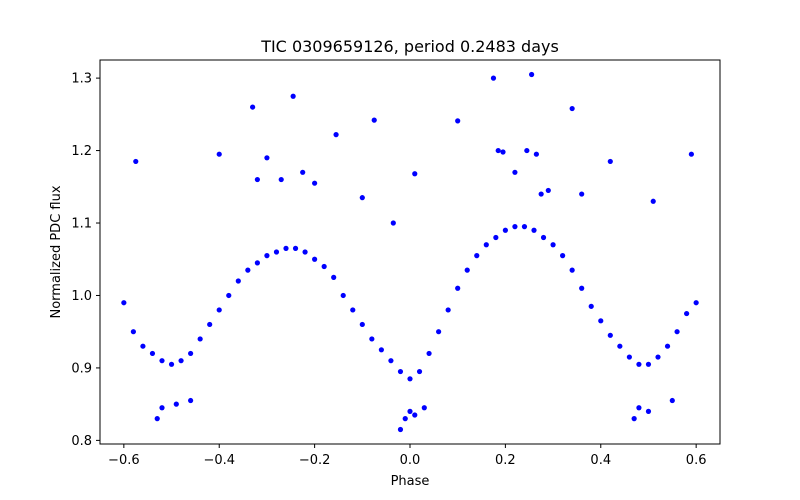 This screenshot has height=500, width=800. What do you see at coordinates (410, 460) in the screenshot?
I see `x-tick-label: 0.0` at bounding box center [410, 460].